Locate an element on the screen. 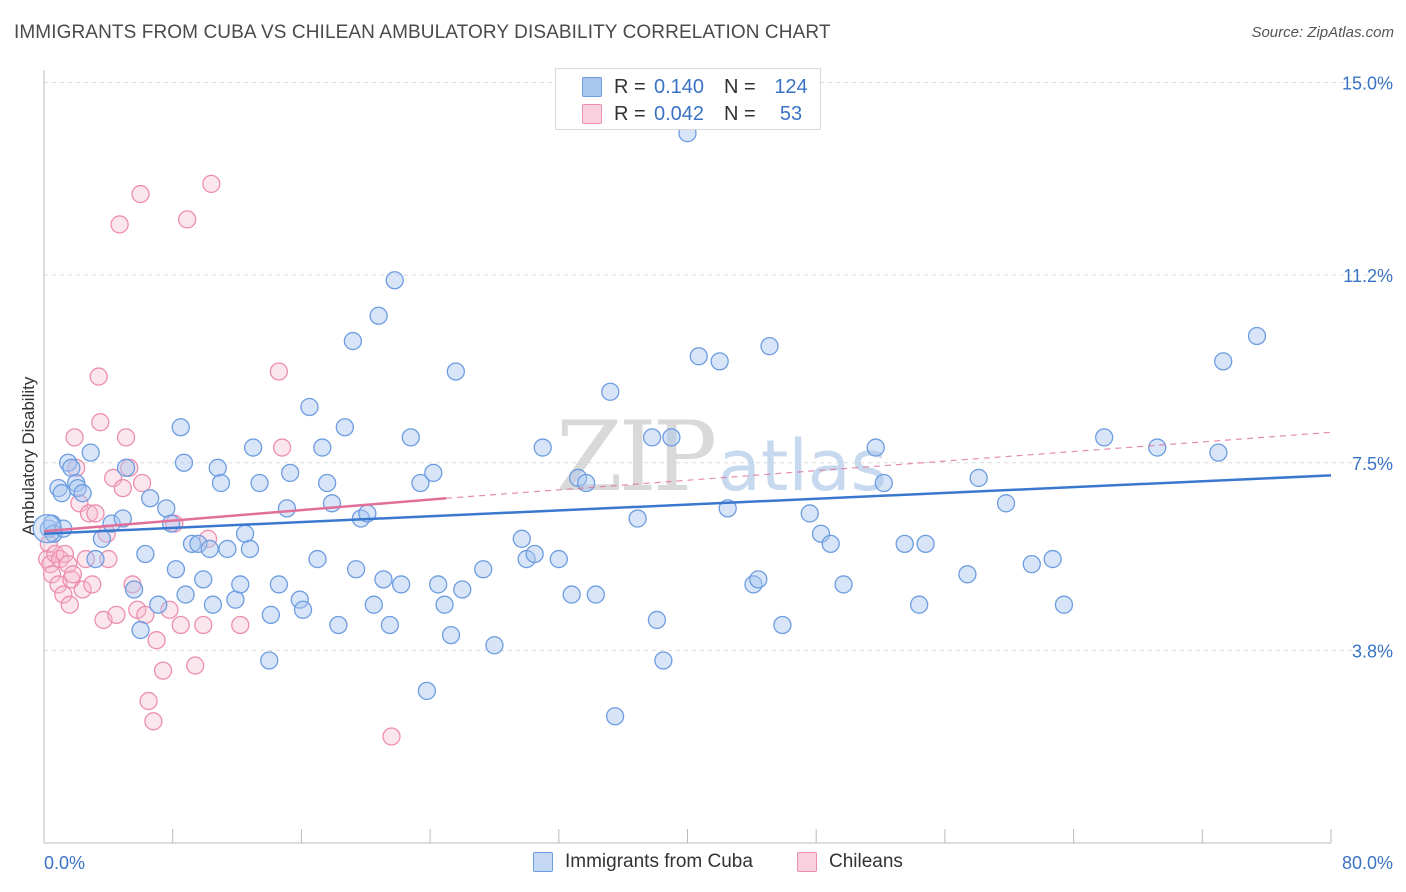 This screenshot has width=1406, height=892. legend-r-value: 0.140 is located at coordinates (679, 86).